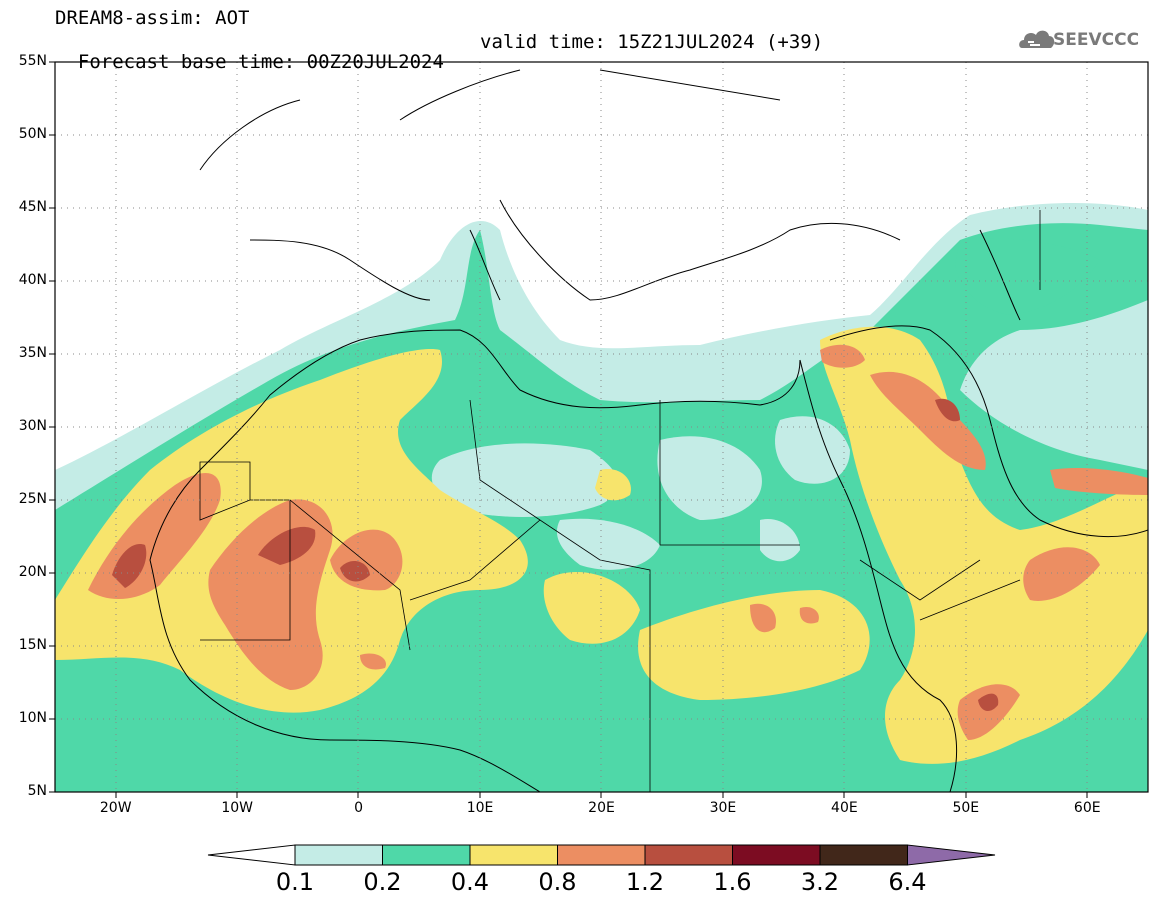 The width and height of the screenshot is (1165, 905). Describe the element at coordinates (557, 882) in the screenshot. I see `colorbar-label: 0.8` at that location.